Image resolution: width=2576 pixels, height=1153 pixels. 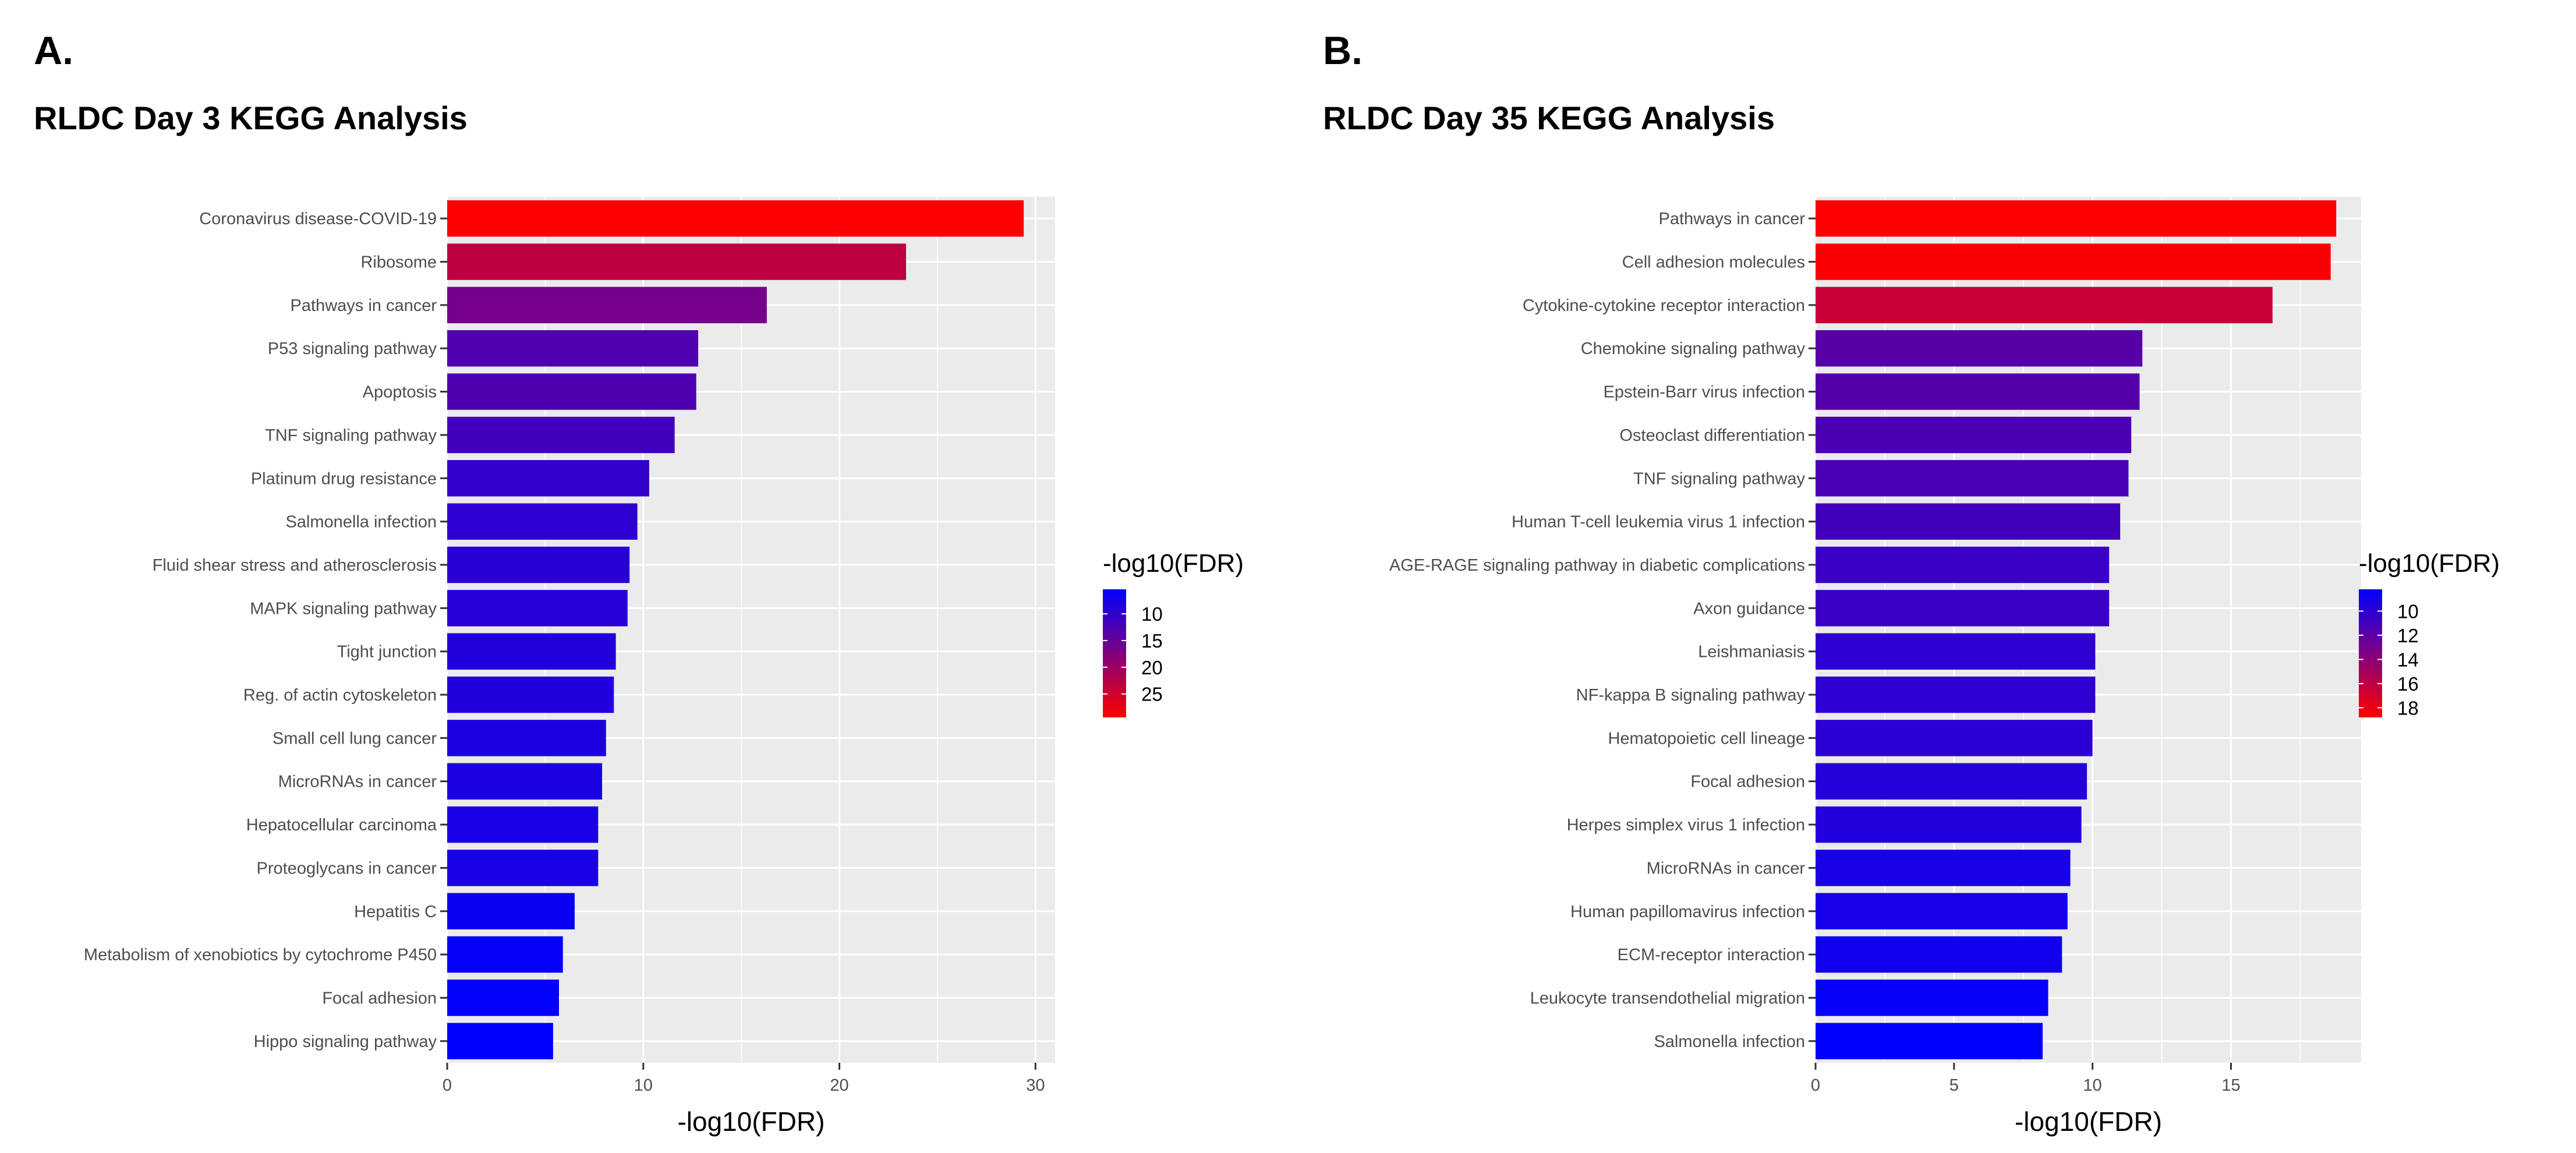 What do you see at coordinates (1343, 51) in the screenshot?
I see `panel-label: B.` at bounding box center [1343, 51].